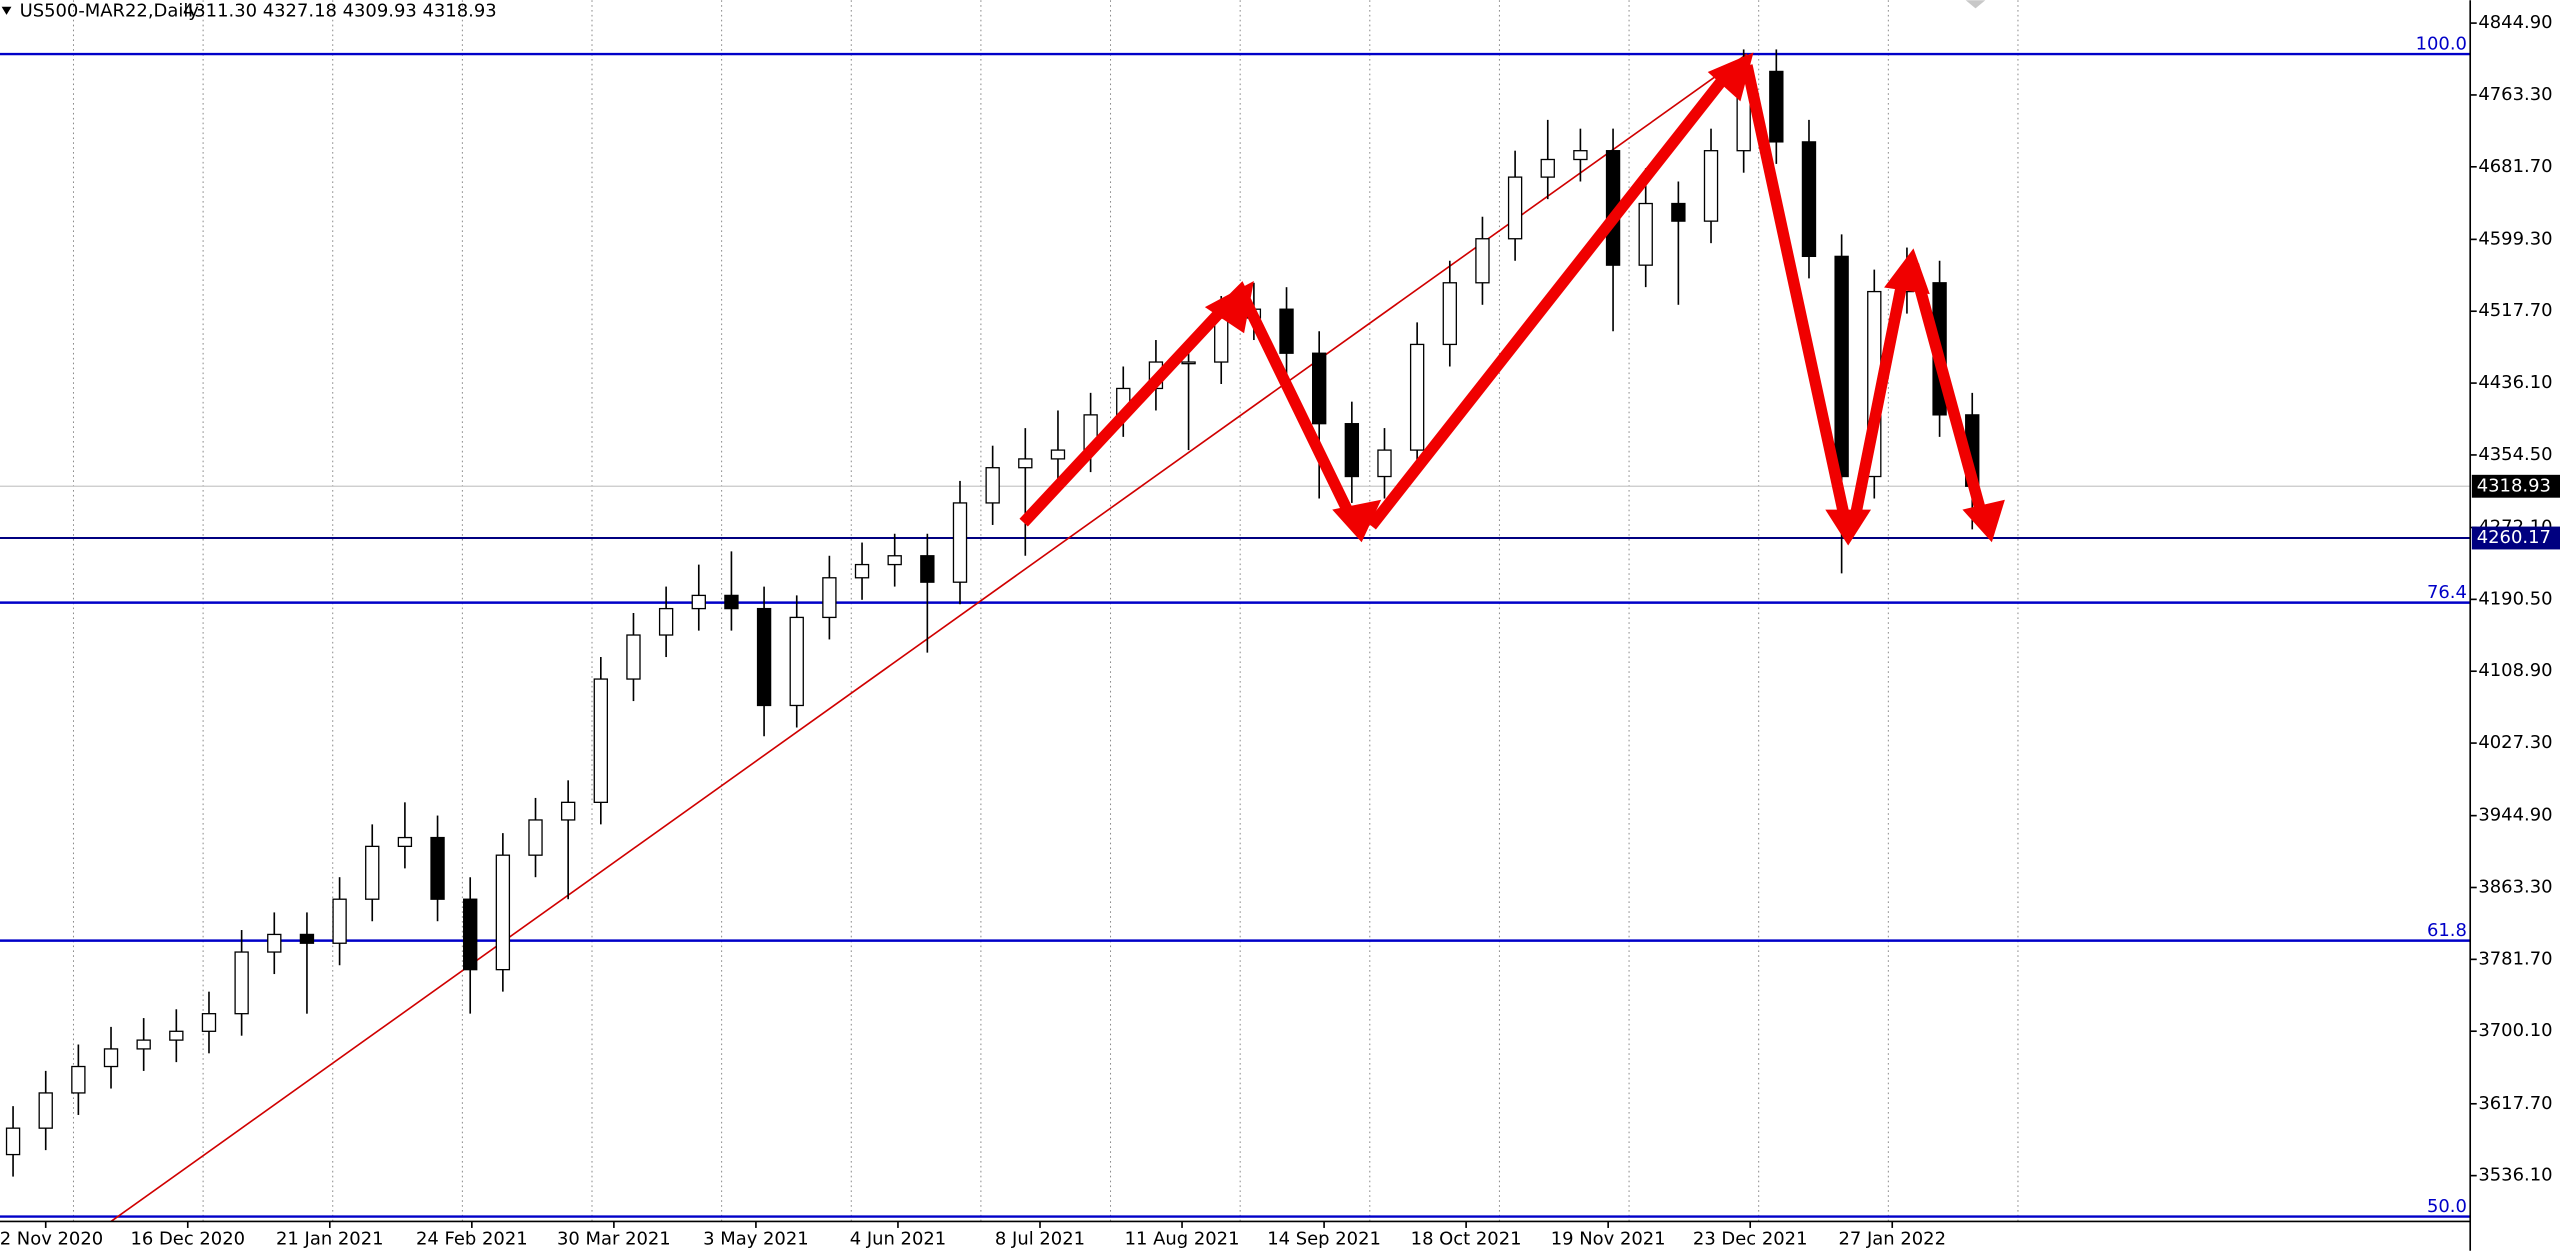  What do you see at coordinates (2515, 1103) in the screenshot?
I see `y-tick-label: 3617.70` at bounding box center [2515, 1103].